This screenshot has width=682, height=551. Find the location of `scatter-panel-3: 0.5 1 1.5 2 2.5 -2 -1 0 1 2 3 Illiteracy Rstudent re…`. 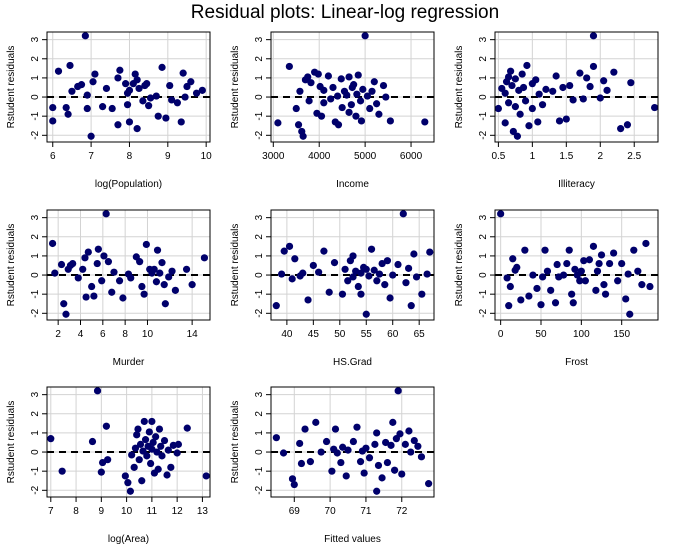

scatter-panel-3: 0.5 1 1.5 2 2.5 -2 -1 0 1 2 3 Illiteracy Rstudent re… is located at coordinates (556, 110).